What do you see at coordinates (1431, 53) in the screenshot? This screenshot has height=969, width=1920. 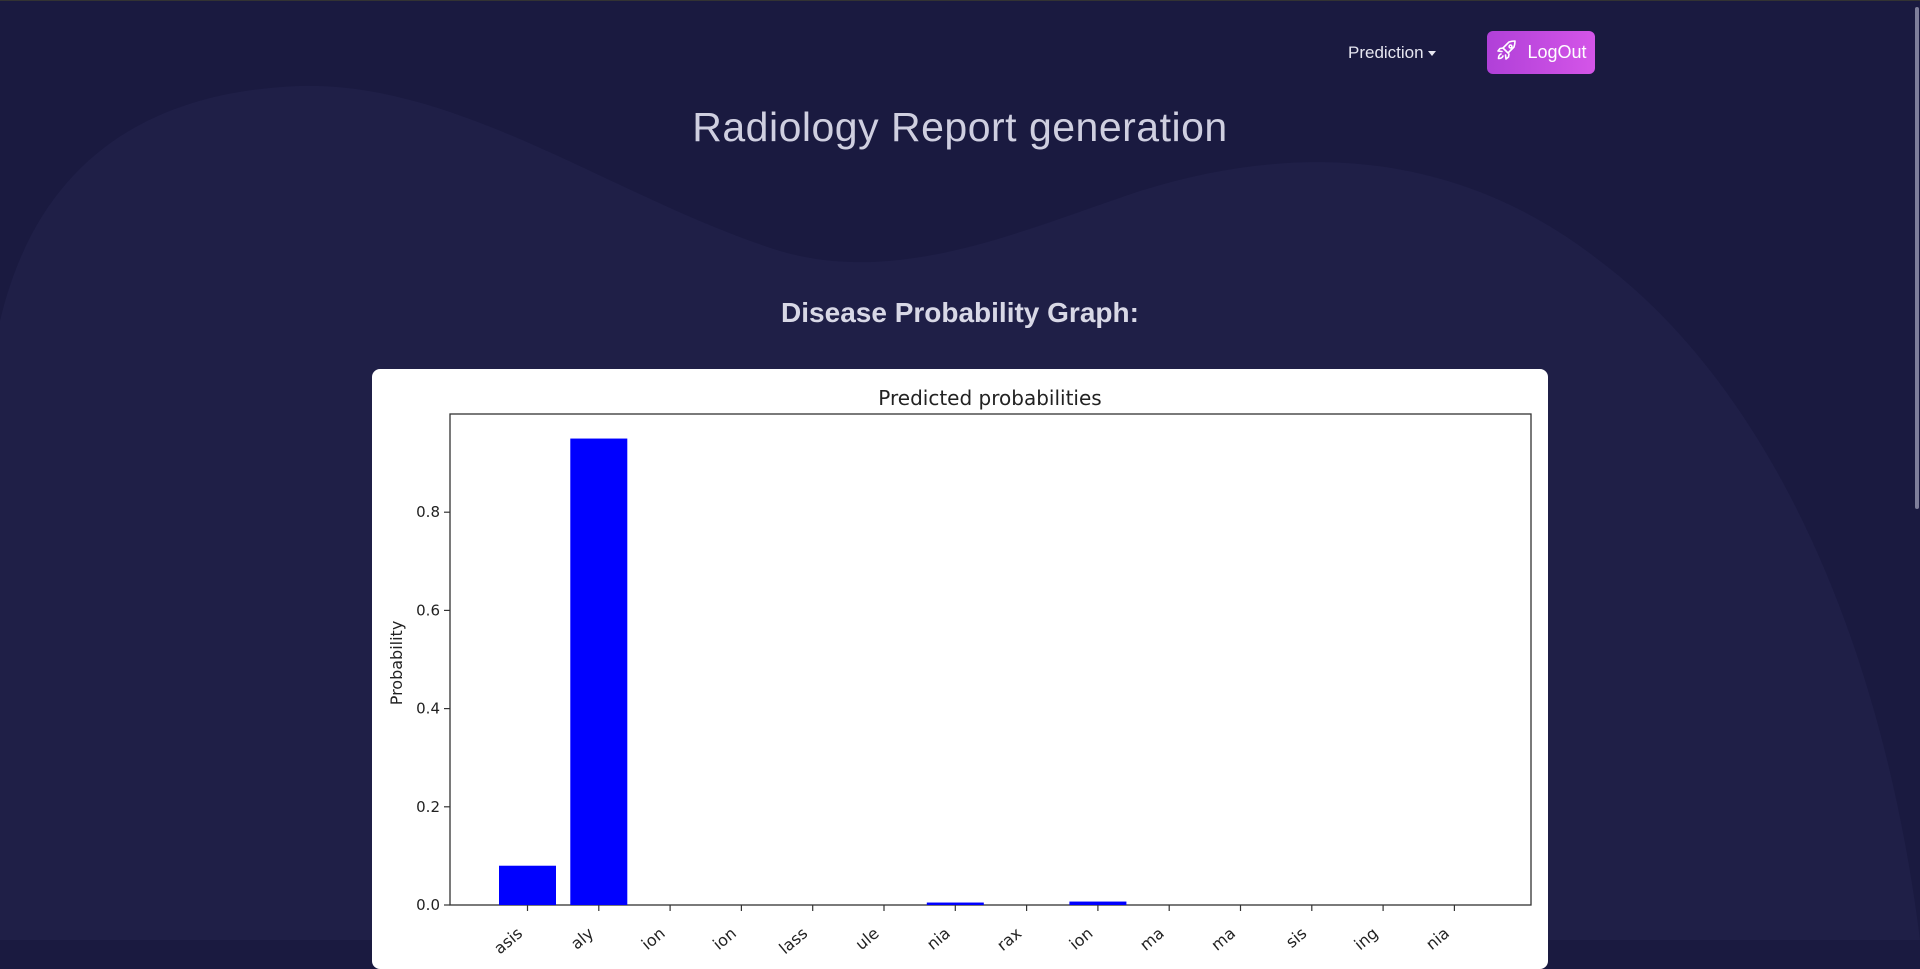 I see `caret-down-icon` at bounding box center [1431, 53].